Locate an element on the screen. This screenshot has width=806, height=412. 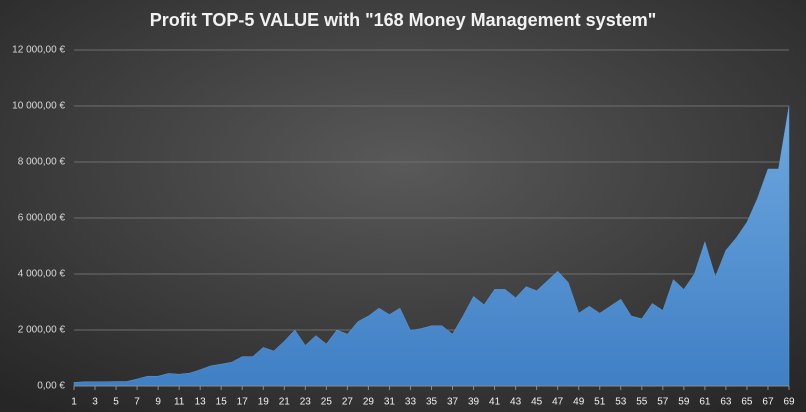
x-tick-label: 69 is located at coordinates (789, 402).